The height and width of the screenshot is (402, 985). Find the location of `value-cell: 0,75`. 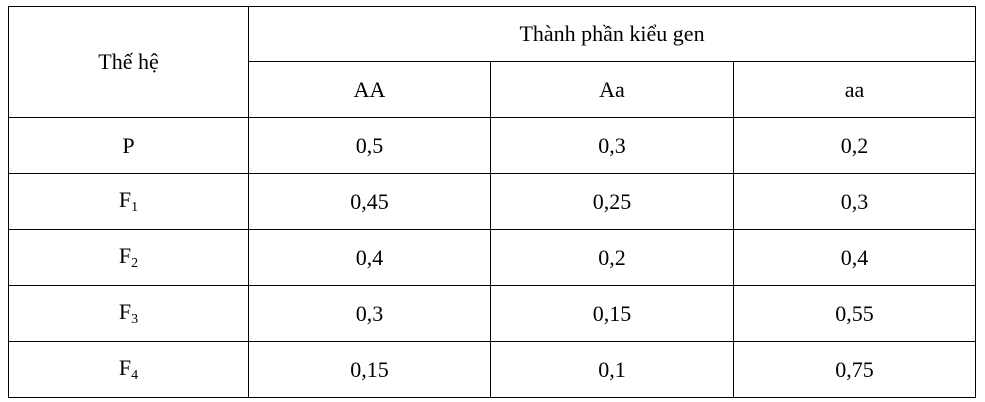

value-cell: 0,75 is located at coordinates (854, 369).